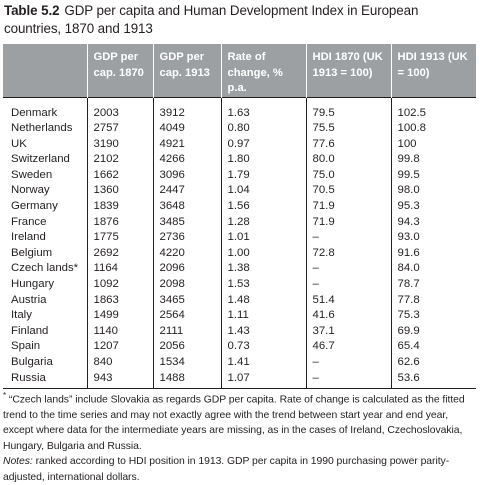 Image resolution: width=481 pixels, height=485 pixels. I want to click on cell-hdi-1913: 62.6, so click(433, 363).